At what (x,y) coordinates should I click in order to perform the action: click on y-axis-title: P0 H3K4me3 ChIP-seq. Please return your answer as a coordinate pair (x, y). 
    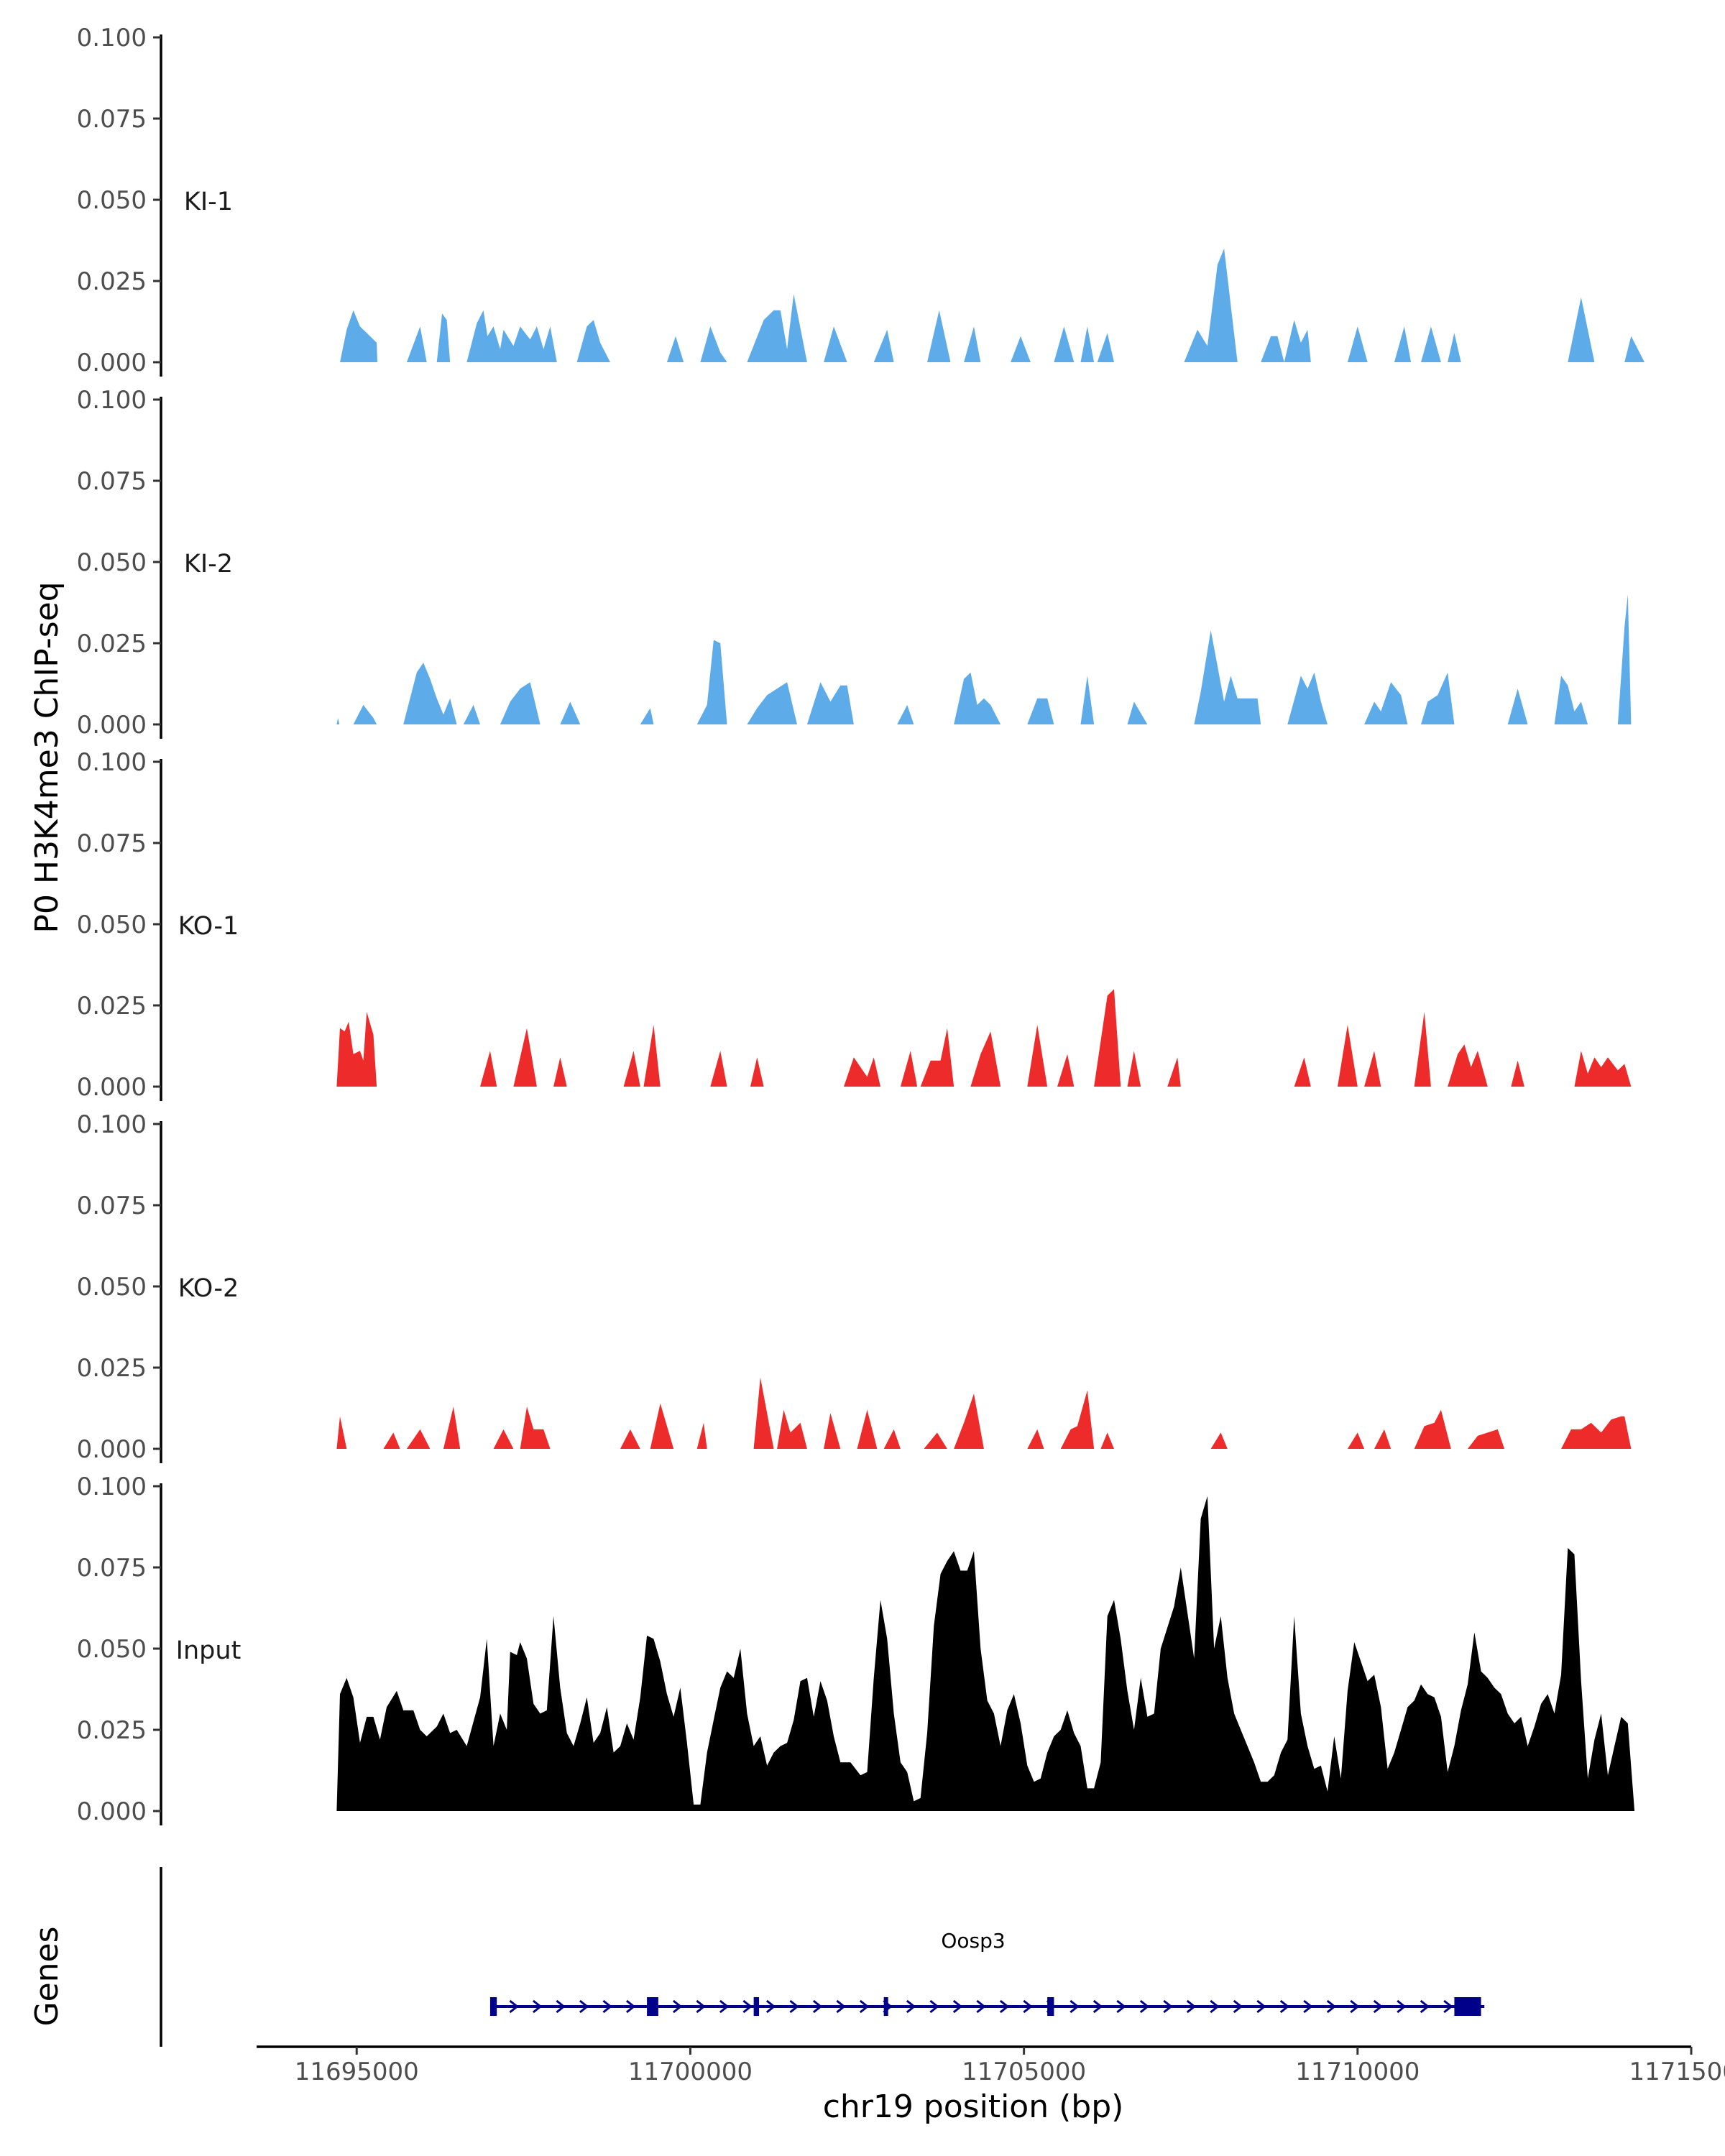
    Looking at the image, I should click on (47, 757).